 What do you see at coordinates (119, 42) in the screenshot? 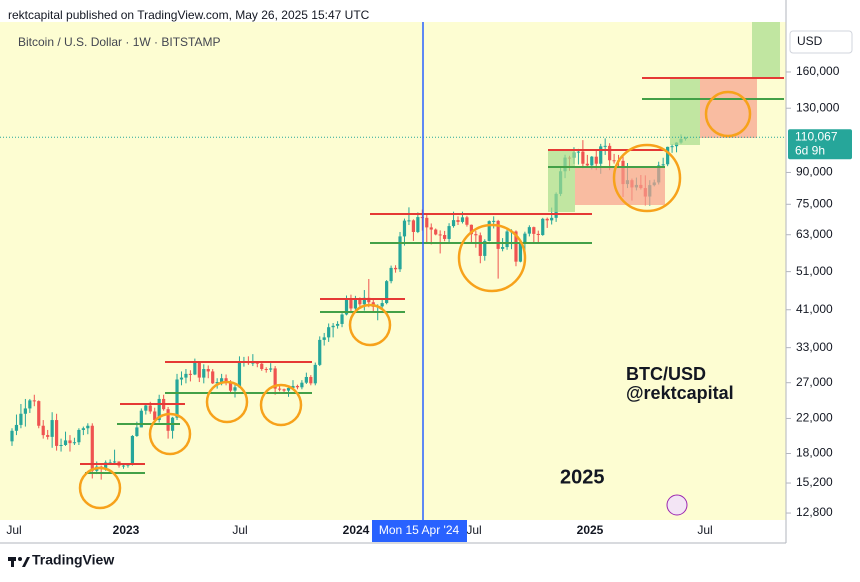
I see `chart-title: Bitcoin / U.S. Dollar · 1W · BITSTAMP` at bounding box center [119, 42].